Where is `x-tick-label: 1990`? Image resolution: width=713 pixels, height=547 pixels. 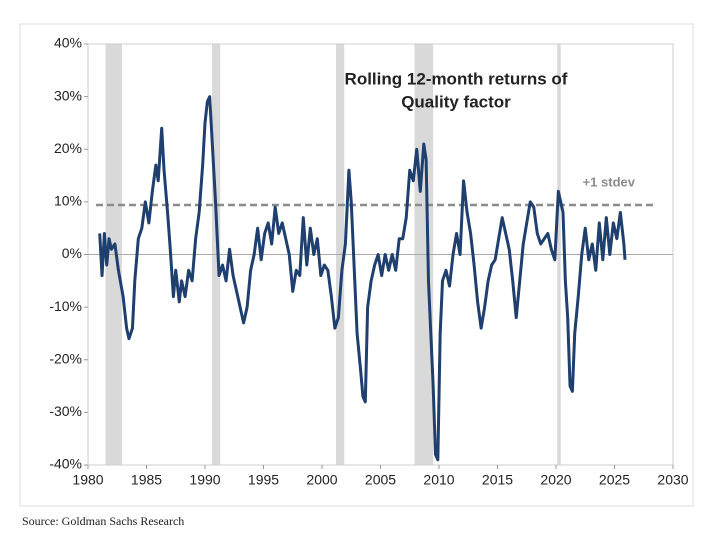
x-tick-label: 1990 is located at coordinates (204, 480).